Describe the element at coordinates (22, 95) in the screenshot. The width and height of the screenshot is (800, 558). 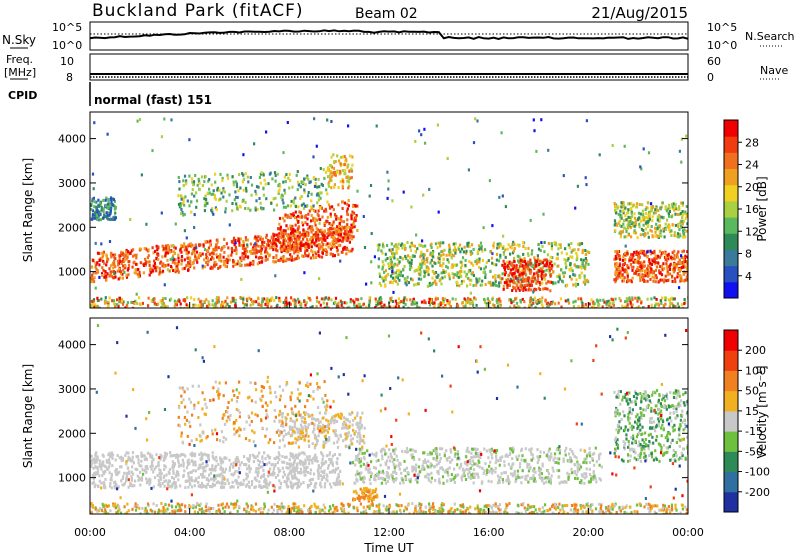
I see `cpid-label: CPID` at that location.